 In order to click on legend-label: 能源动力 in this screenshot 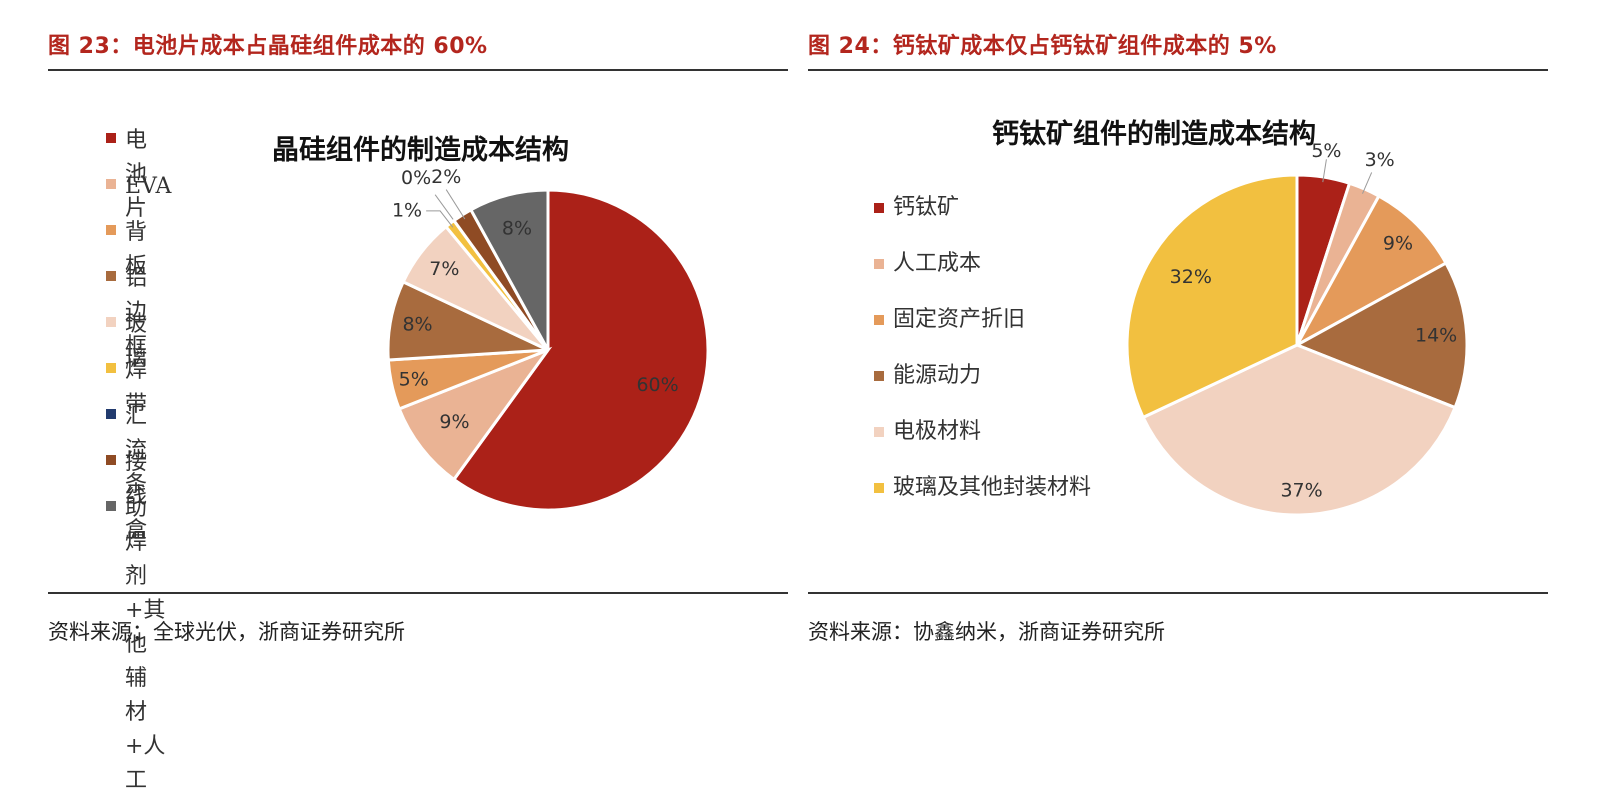, I will do `click(937, 375)`.